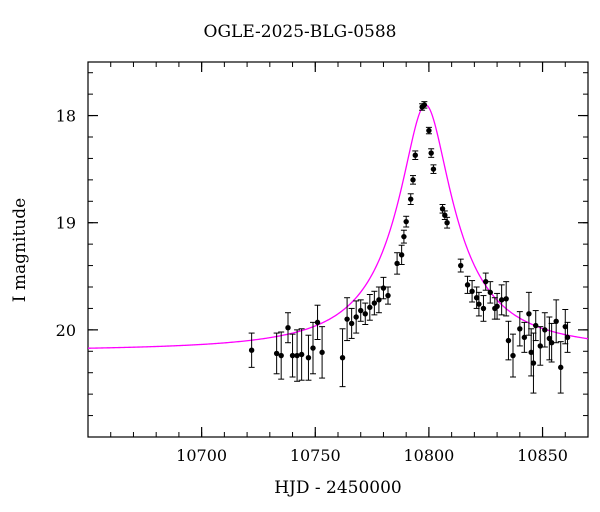 The height and width of the screenshot is (512, 600). I want to click on x-tick-label: 10800, so click(428, 455).